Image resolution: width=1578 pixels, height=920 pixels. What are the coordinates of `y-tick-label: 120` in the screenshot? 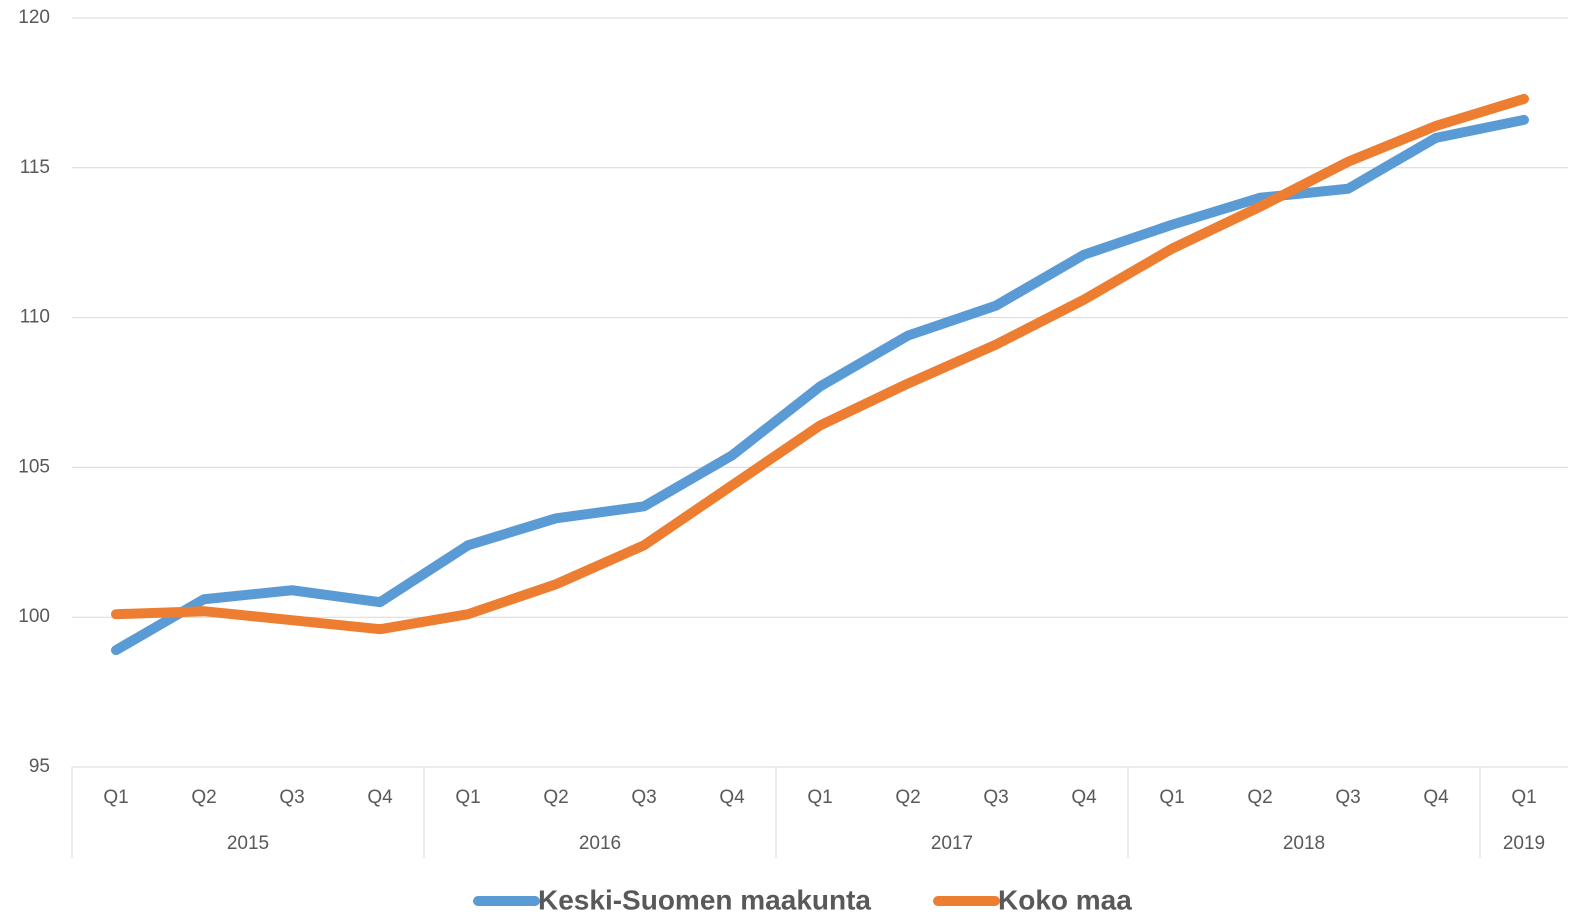 It's located at (34, 17).